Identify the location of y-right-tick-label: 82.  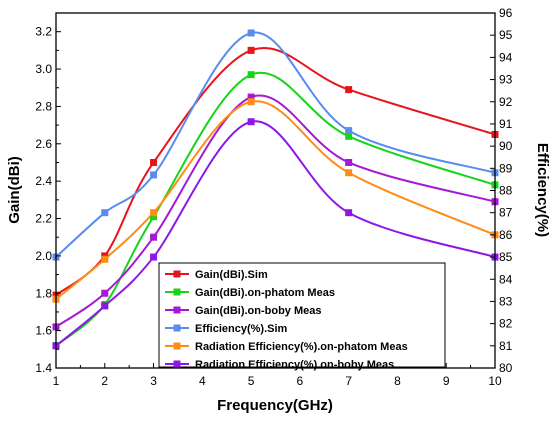
(506, 324).